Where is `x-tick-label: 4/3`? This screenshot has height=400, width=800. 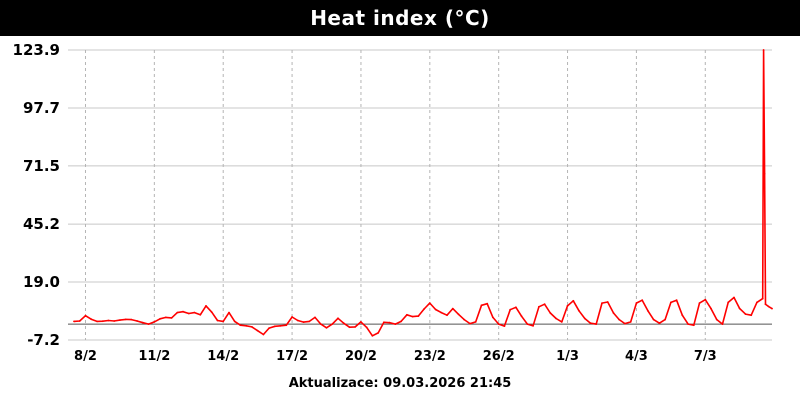 x-tick-label: 4/3 is located at coordinates (636, 356).